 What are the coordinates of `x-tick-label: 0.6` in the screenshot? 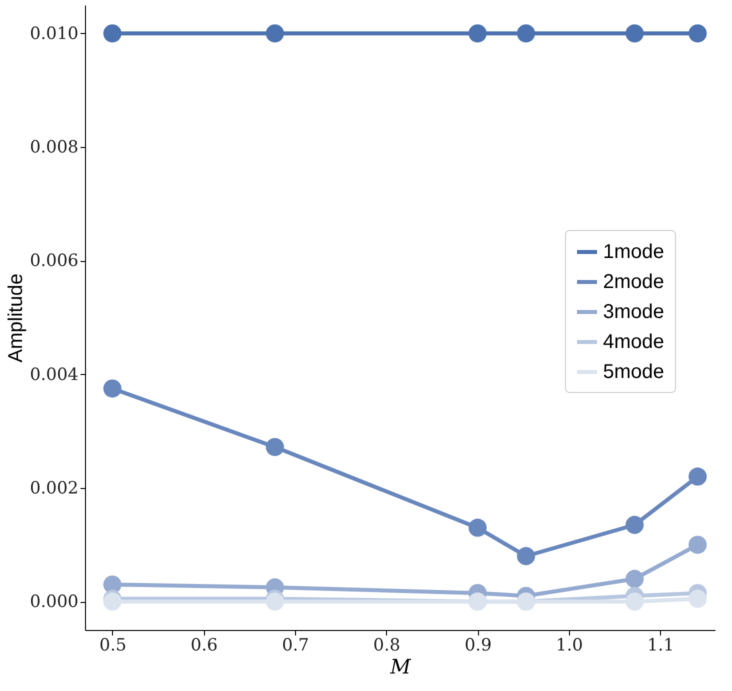 It's located at (204, 646).